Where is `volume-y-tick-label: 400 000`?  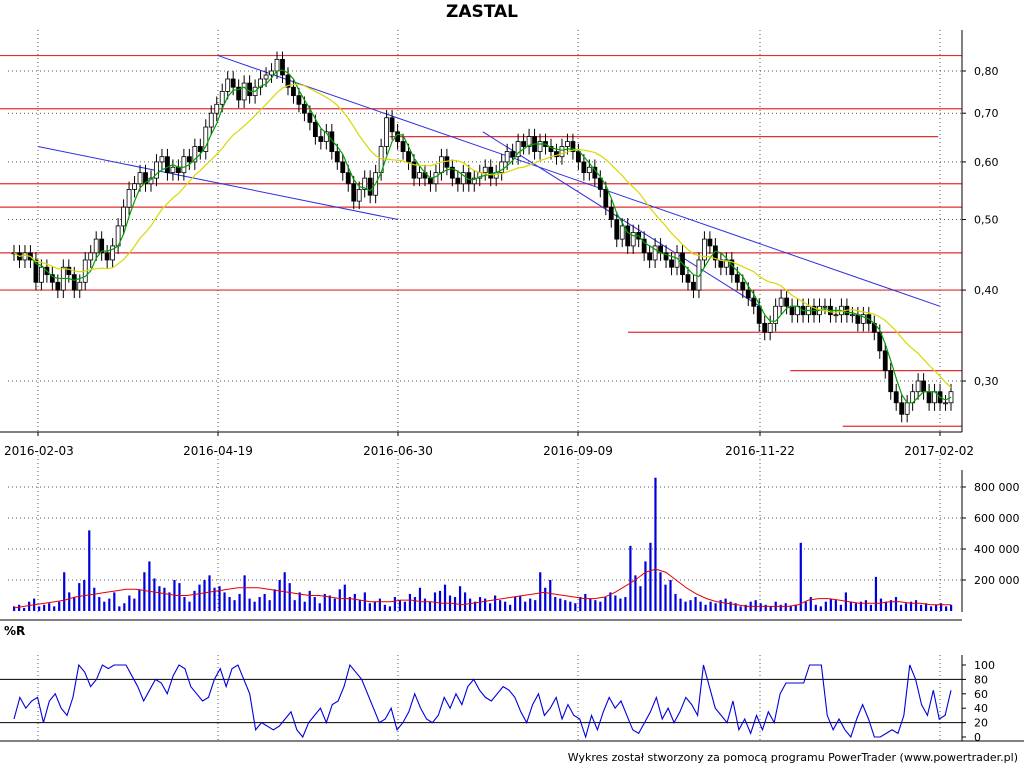
volume-y-tick-label: 400 000 is located at coordinates (997, 549).